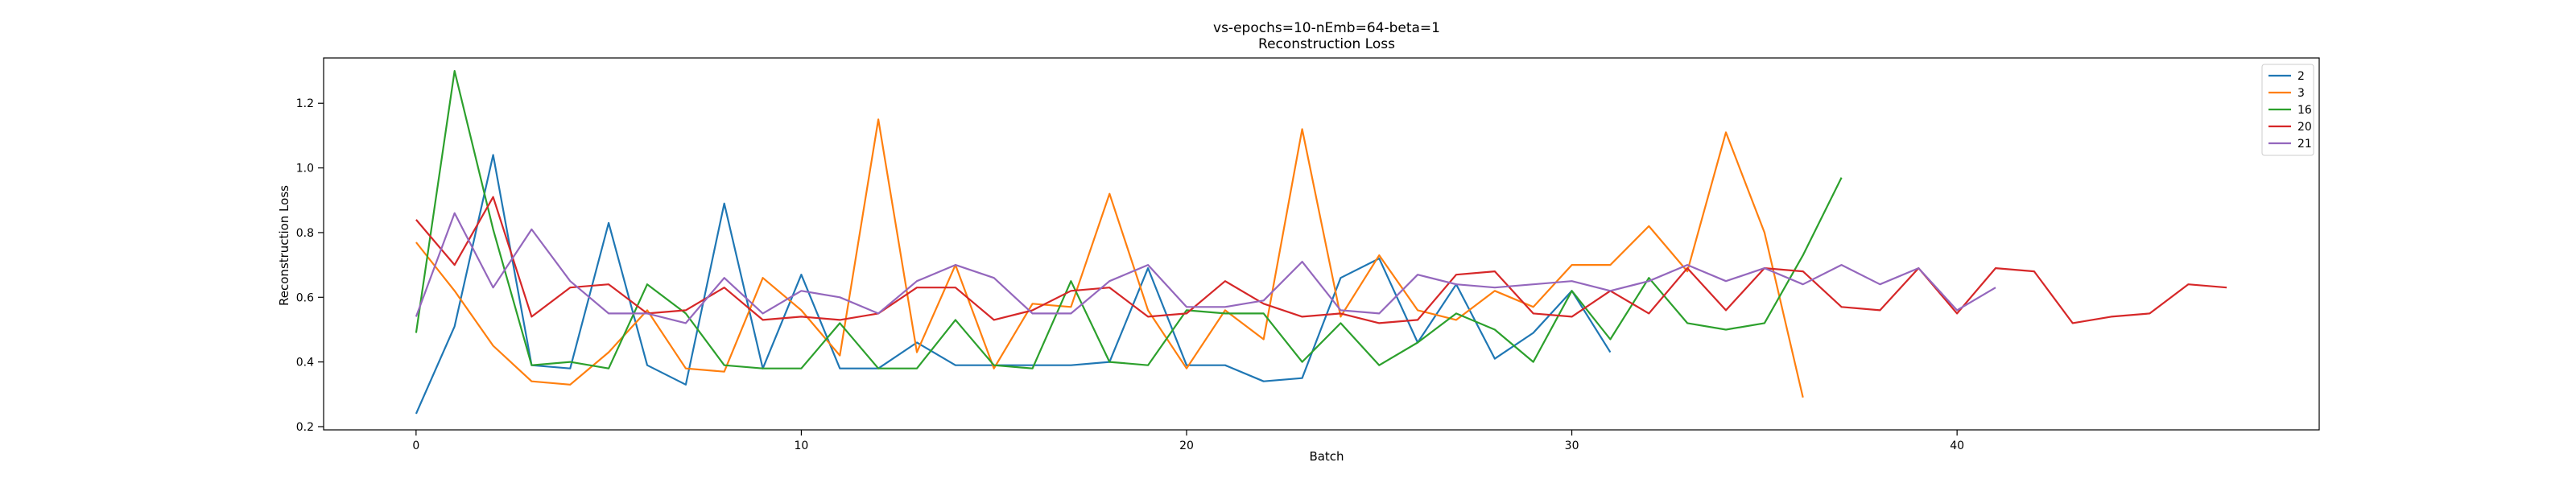 The width and height of the screenshot is (2576, 483). Describe the element at coordinates (284, 245) in the screenshot. I see `y-axis-label: Reconstruction Loss` at that location.